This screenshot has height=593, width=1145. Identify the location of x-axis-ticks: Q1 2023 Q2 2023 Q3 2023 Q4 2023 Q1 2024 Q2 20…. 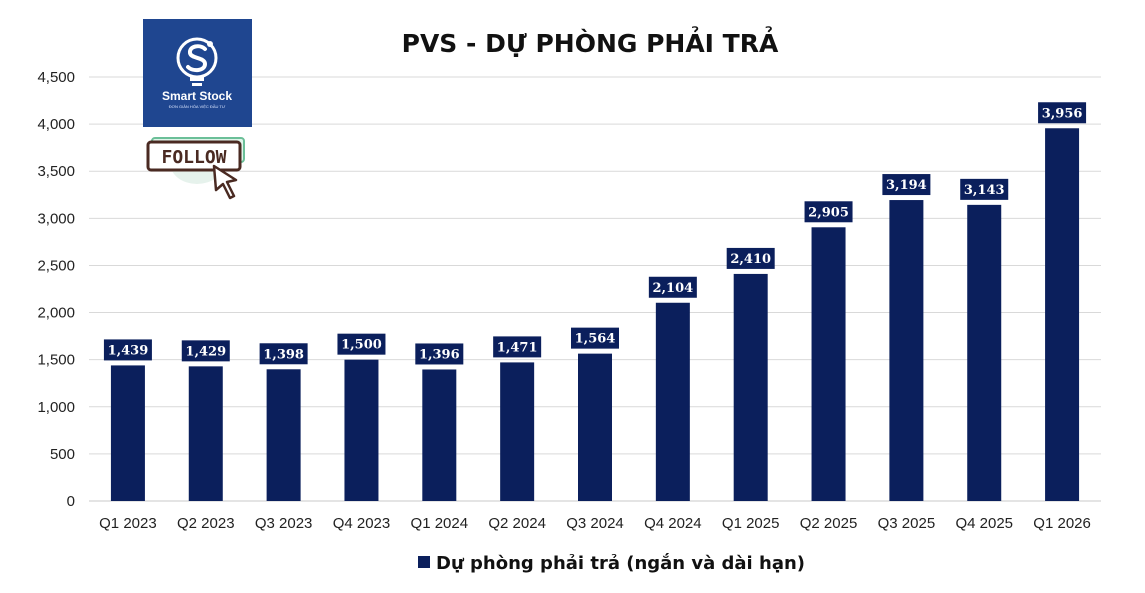
(595, 523).